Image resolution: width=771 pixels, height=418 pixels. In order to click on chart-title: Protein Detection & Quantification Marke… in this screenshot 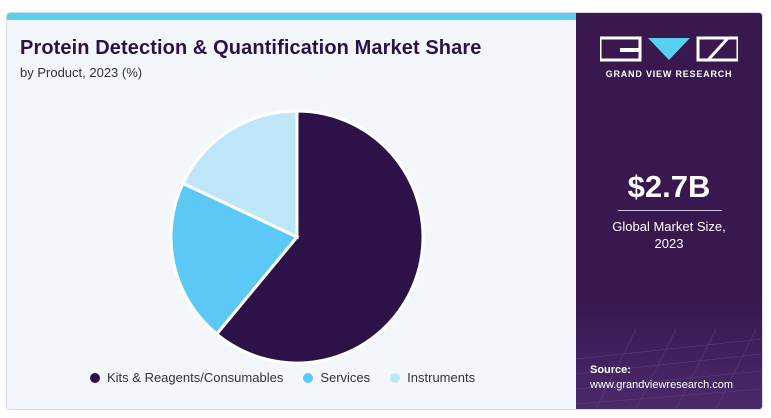, I will do `click(251, 48)`.